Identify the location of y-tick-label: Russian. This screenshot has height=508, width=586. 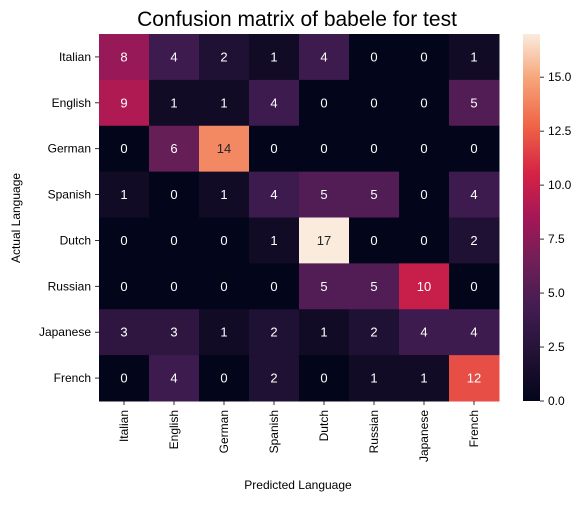
(69, 286).